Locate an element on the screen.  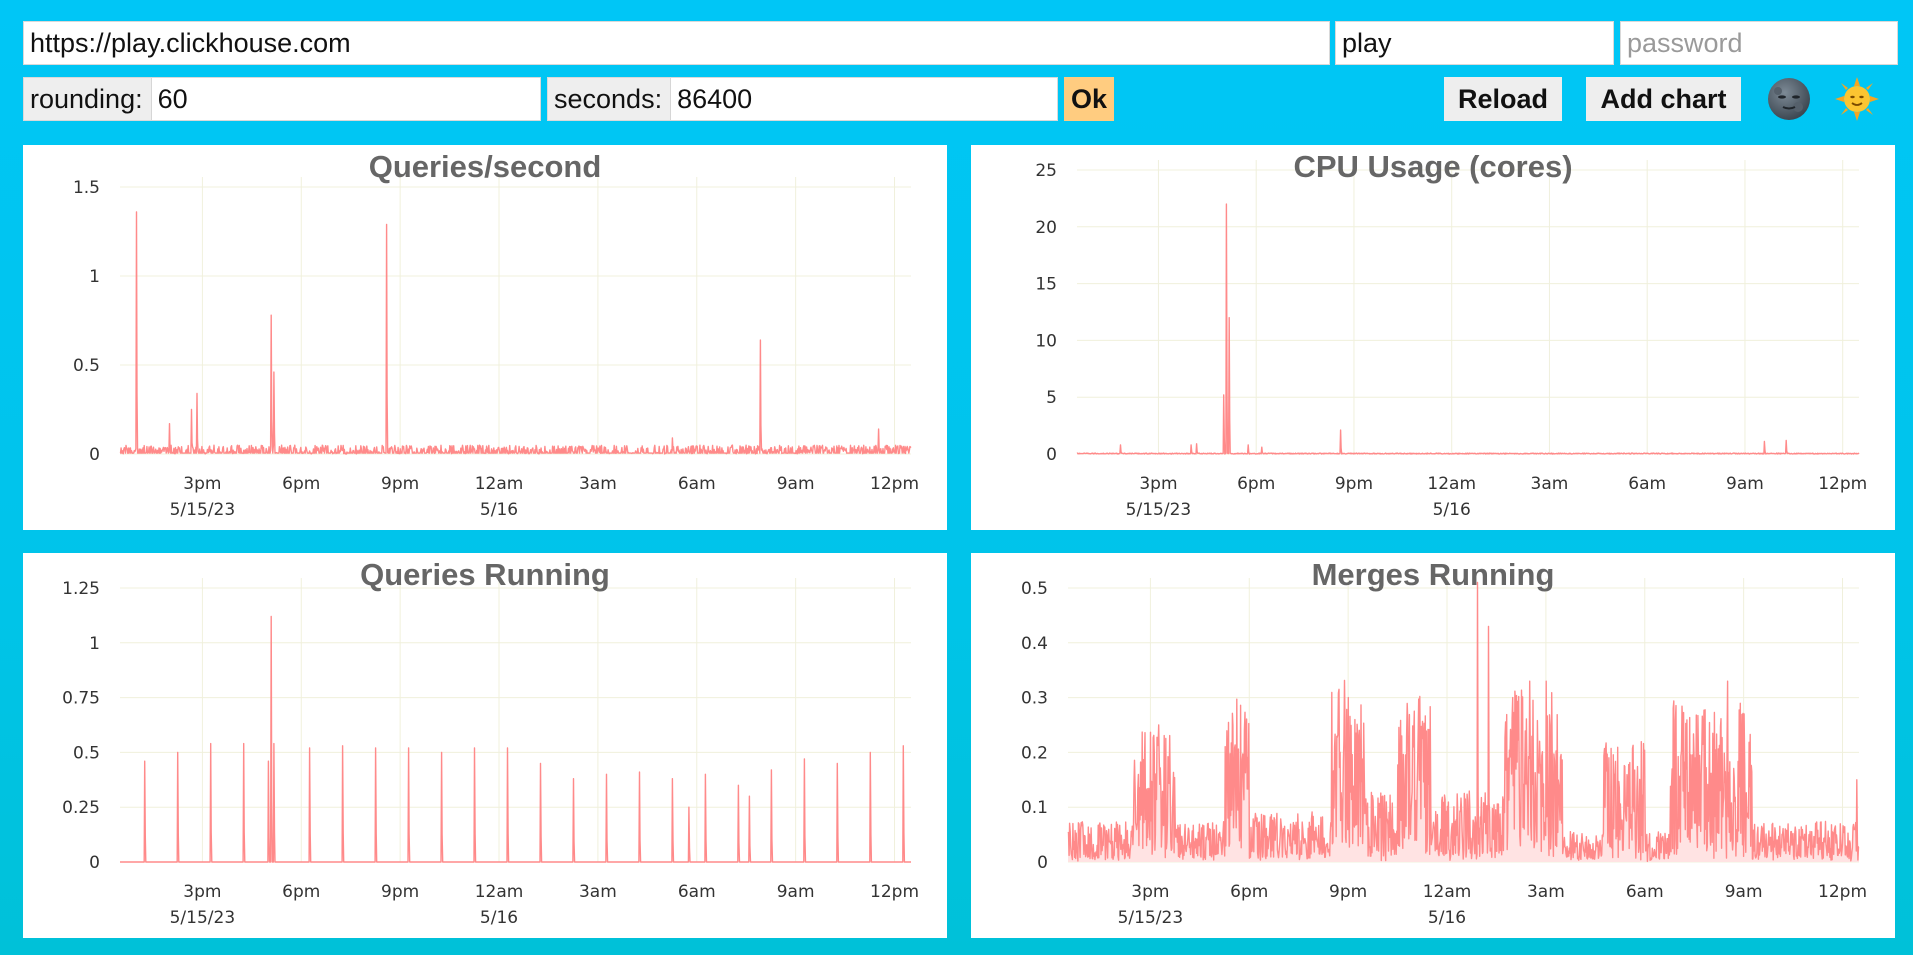
seconds-input: 86400 is located at coordinates (715, 99).